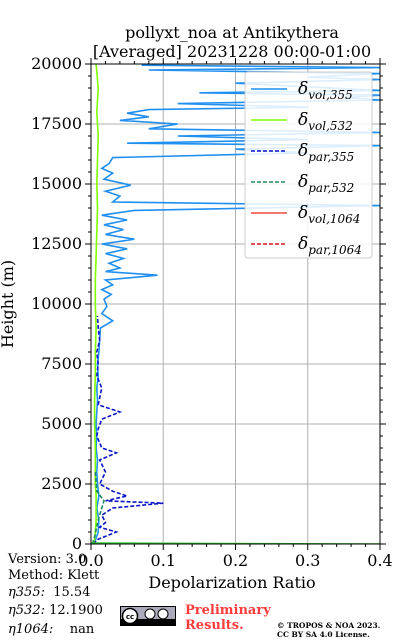 This screenshot has width=400, height=640. What do you see at coordinates (56, 303) in the screenshot?
I see `y-tick-label: 10000` at bounding box center [56, 303].